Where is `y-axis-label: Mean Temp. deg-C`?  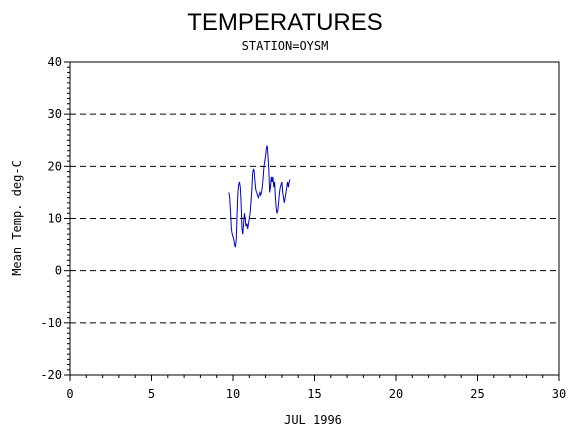 y-axis-label: Mean Temp. deg-C is located at coordinates (17, 218).